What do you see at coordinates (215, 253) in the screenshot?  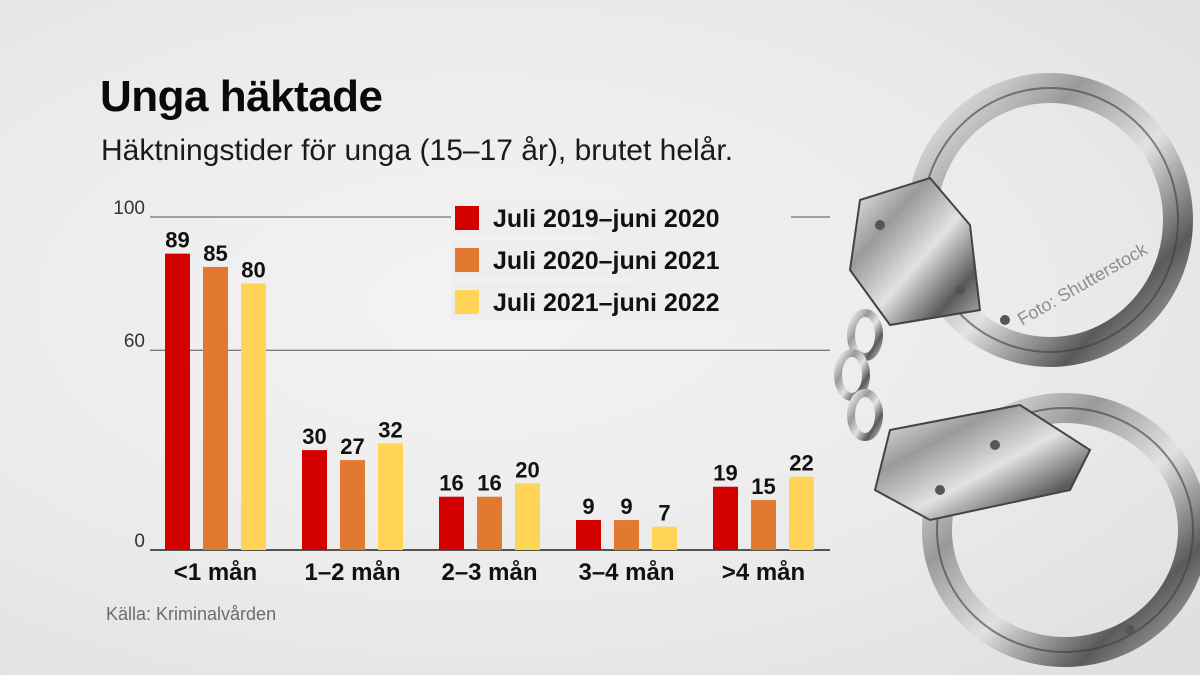 I see `data-label: 85` at bounding box center [215, 253].